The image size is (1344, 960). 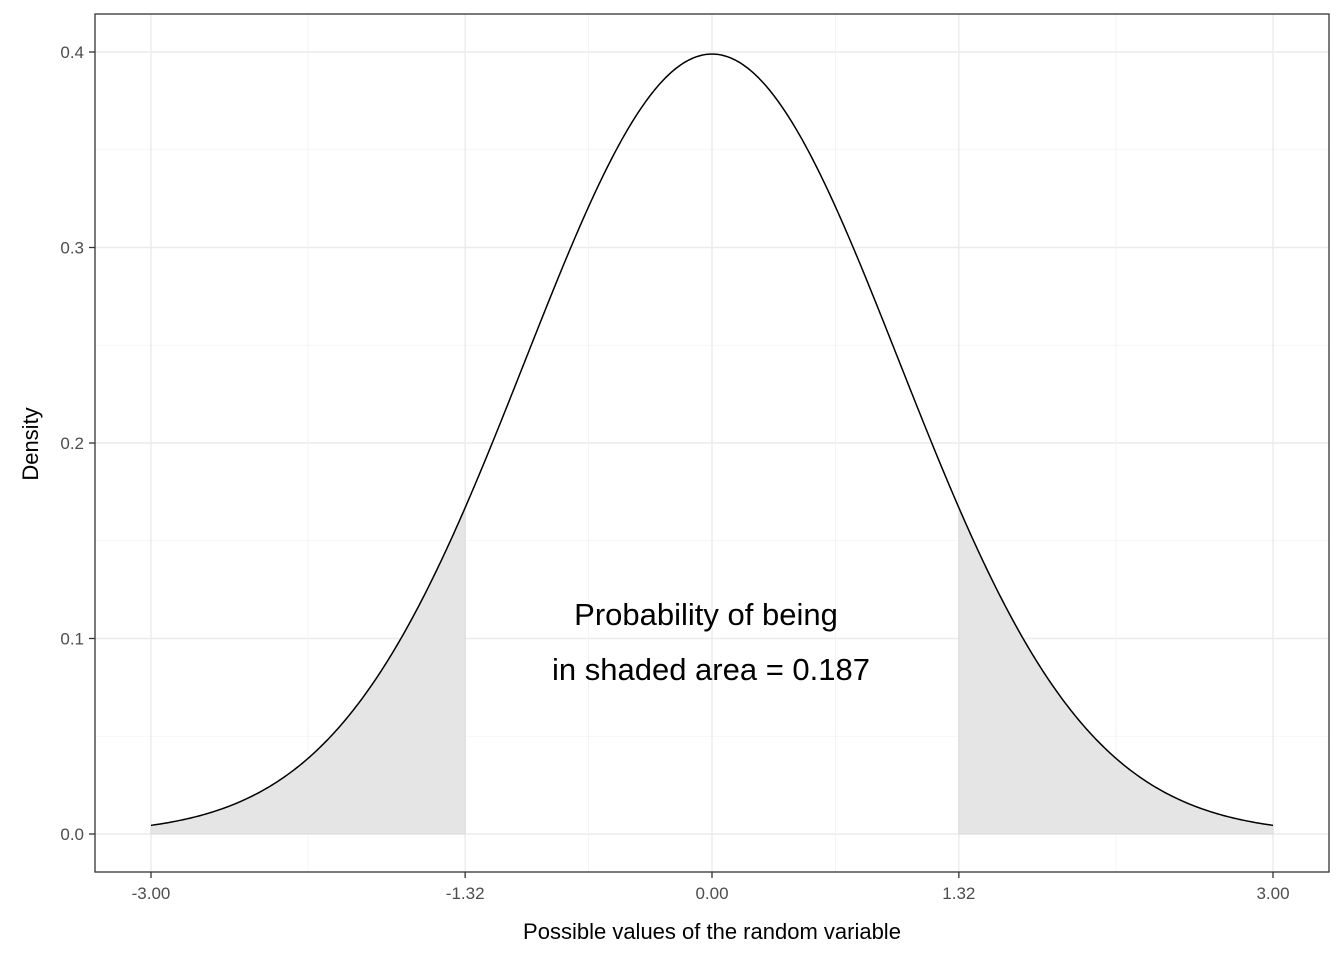 I want to click on x-tick-label: 1.32, so click(x=958, y=893).